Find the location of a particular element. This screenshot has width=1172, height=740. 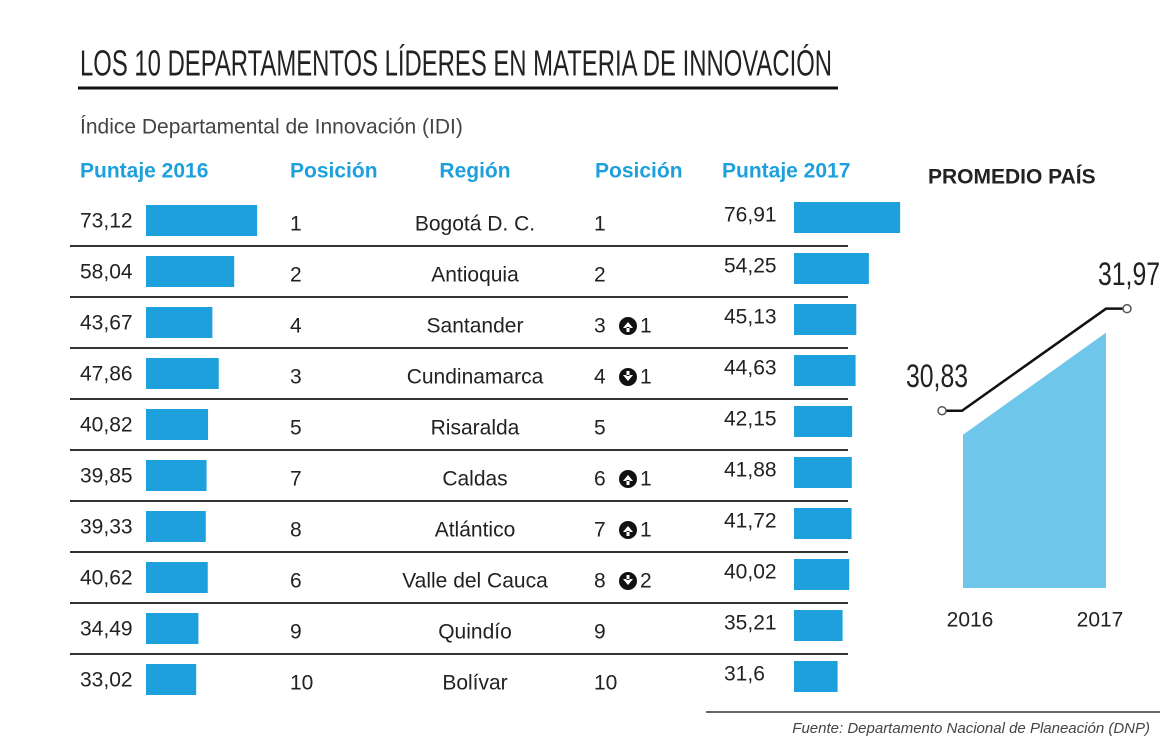

change-value: 2 is located at coordinates (646, 581).